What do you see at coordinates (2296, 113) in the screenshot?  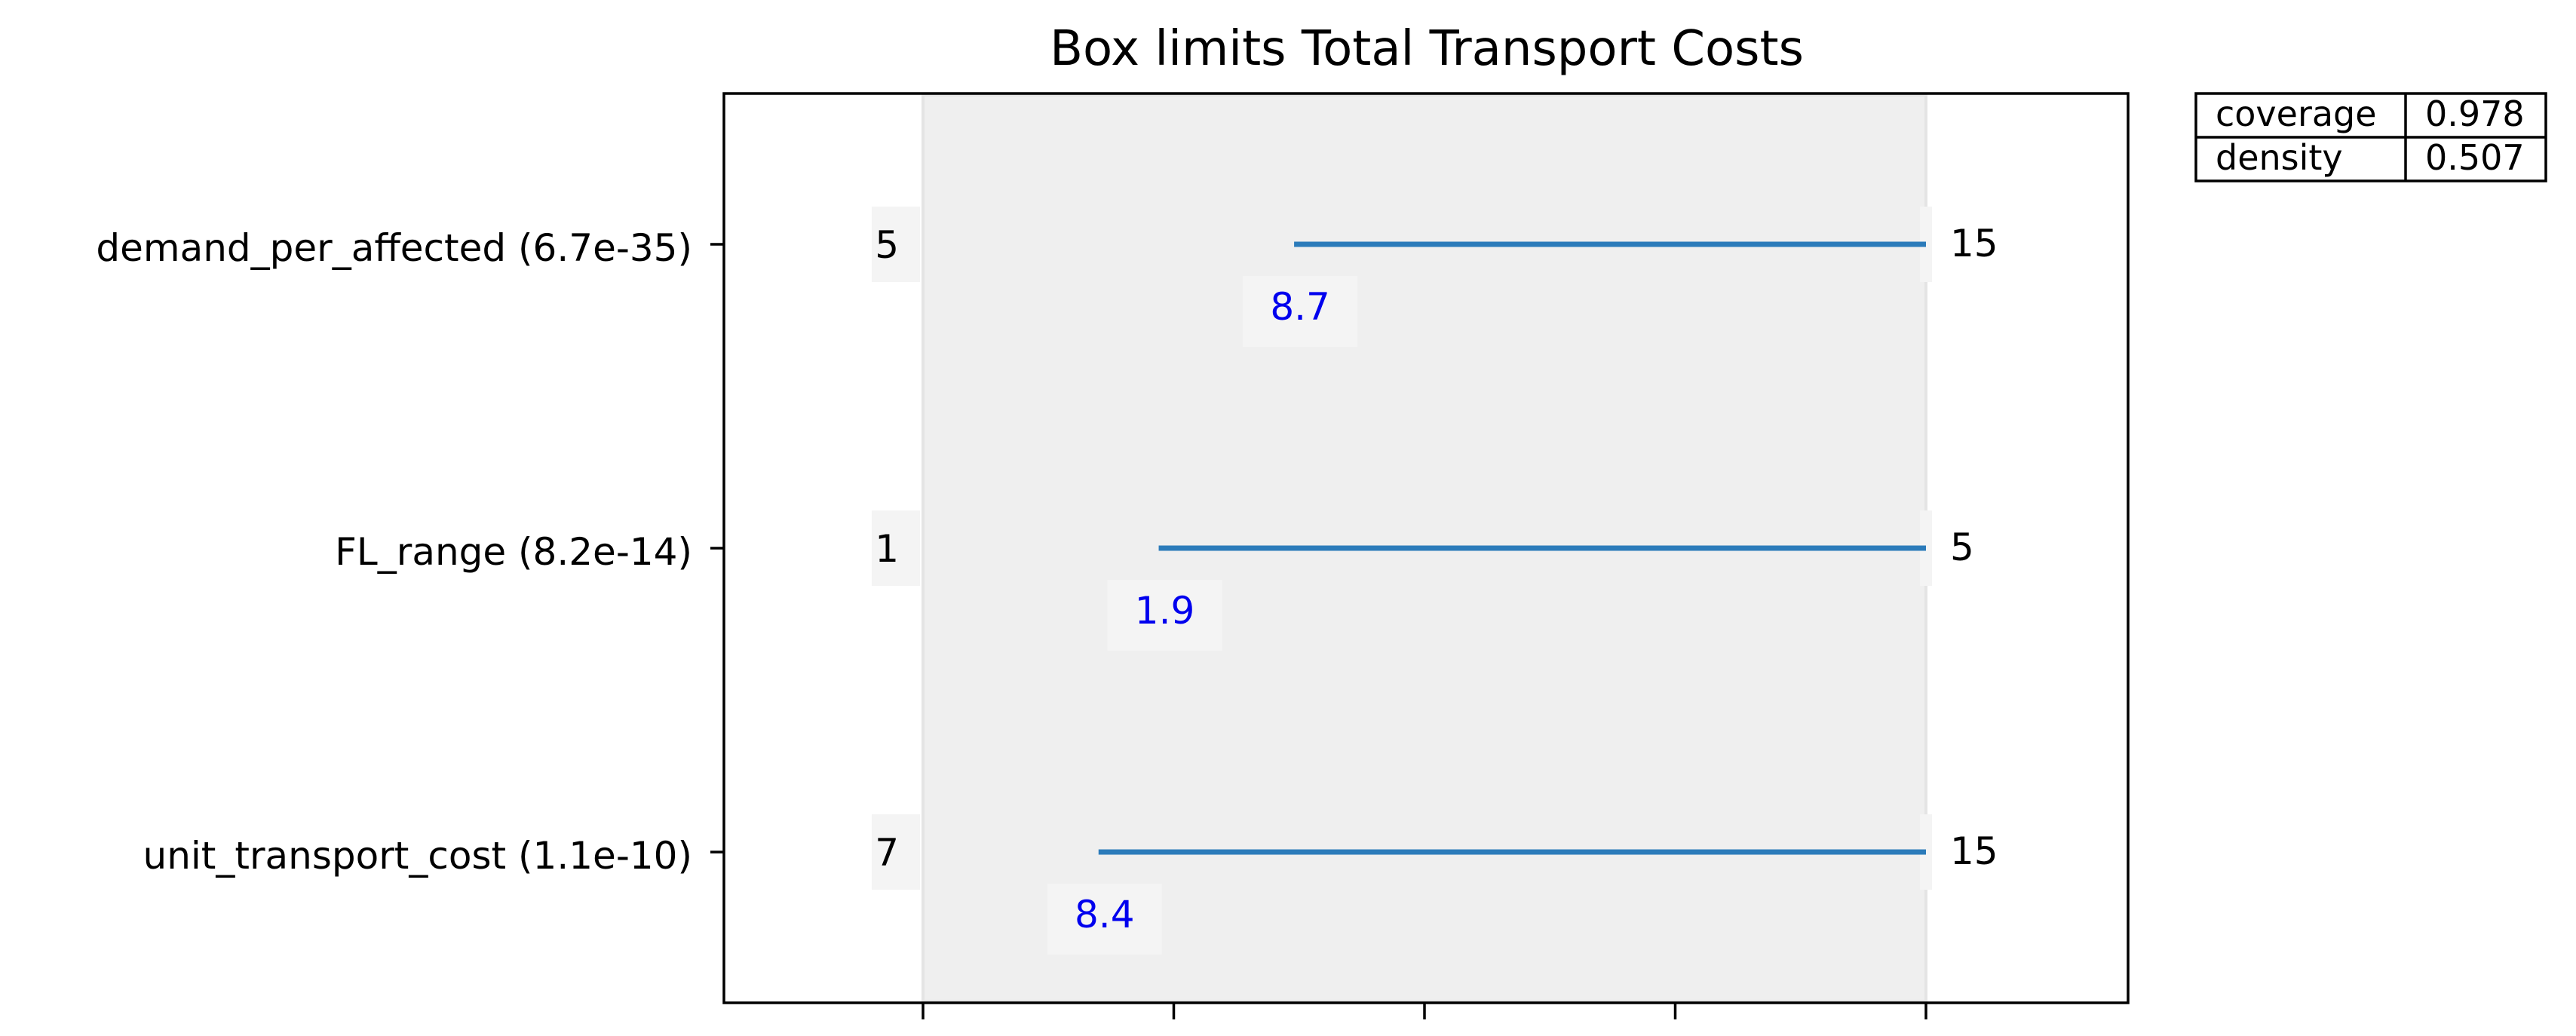 I see `coverage-label: coverage` at bounding box center [2296, 113].